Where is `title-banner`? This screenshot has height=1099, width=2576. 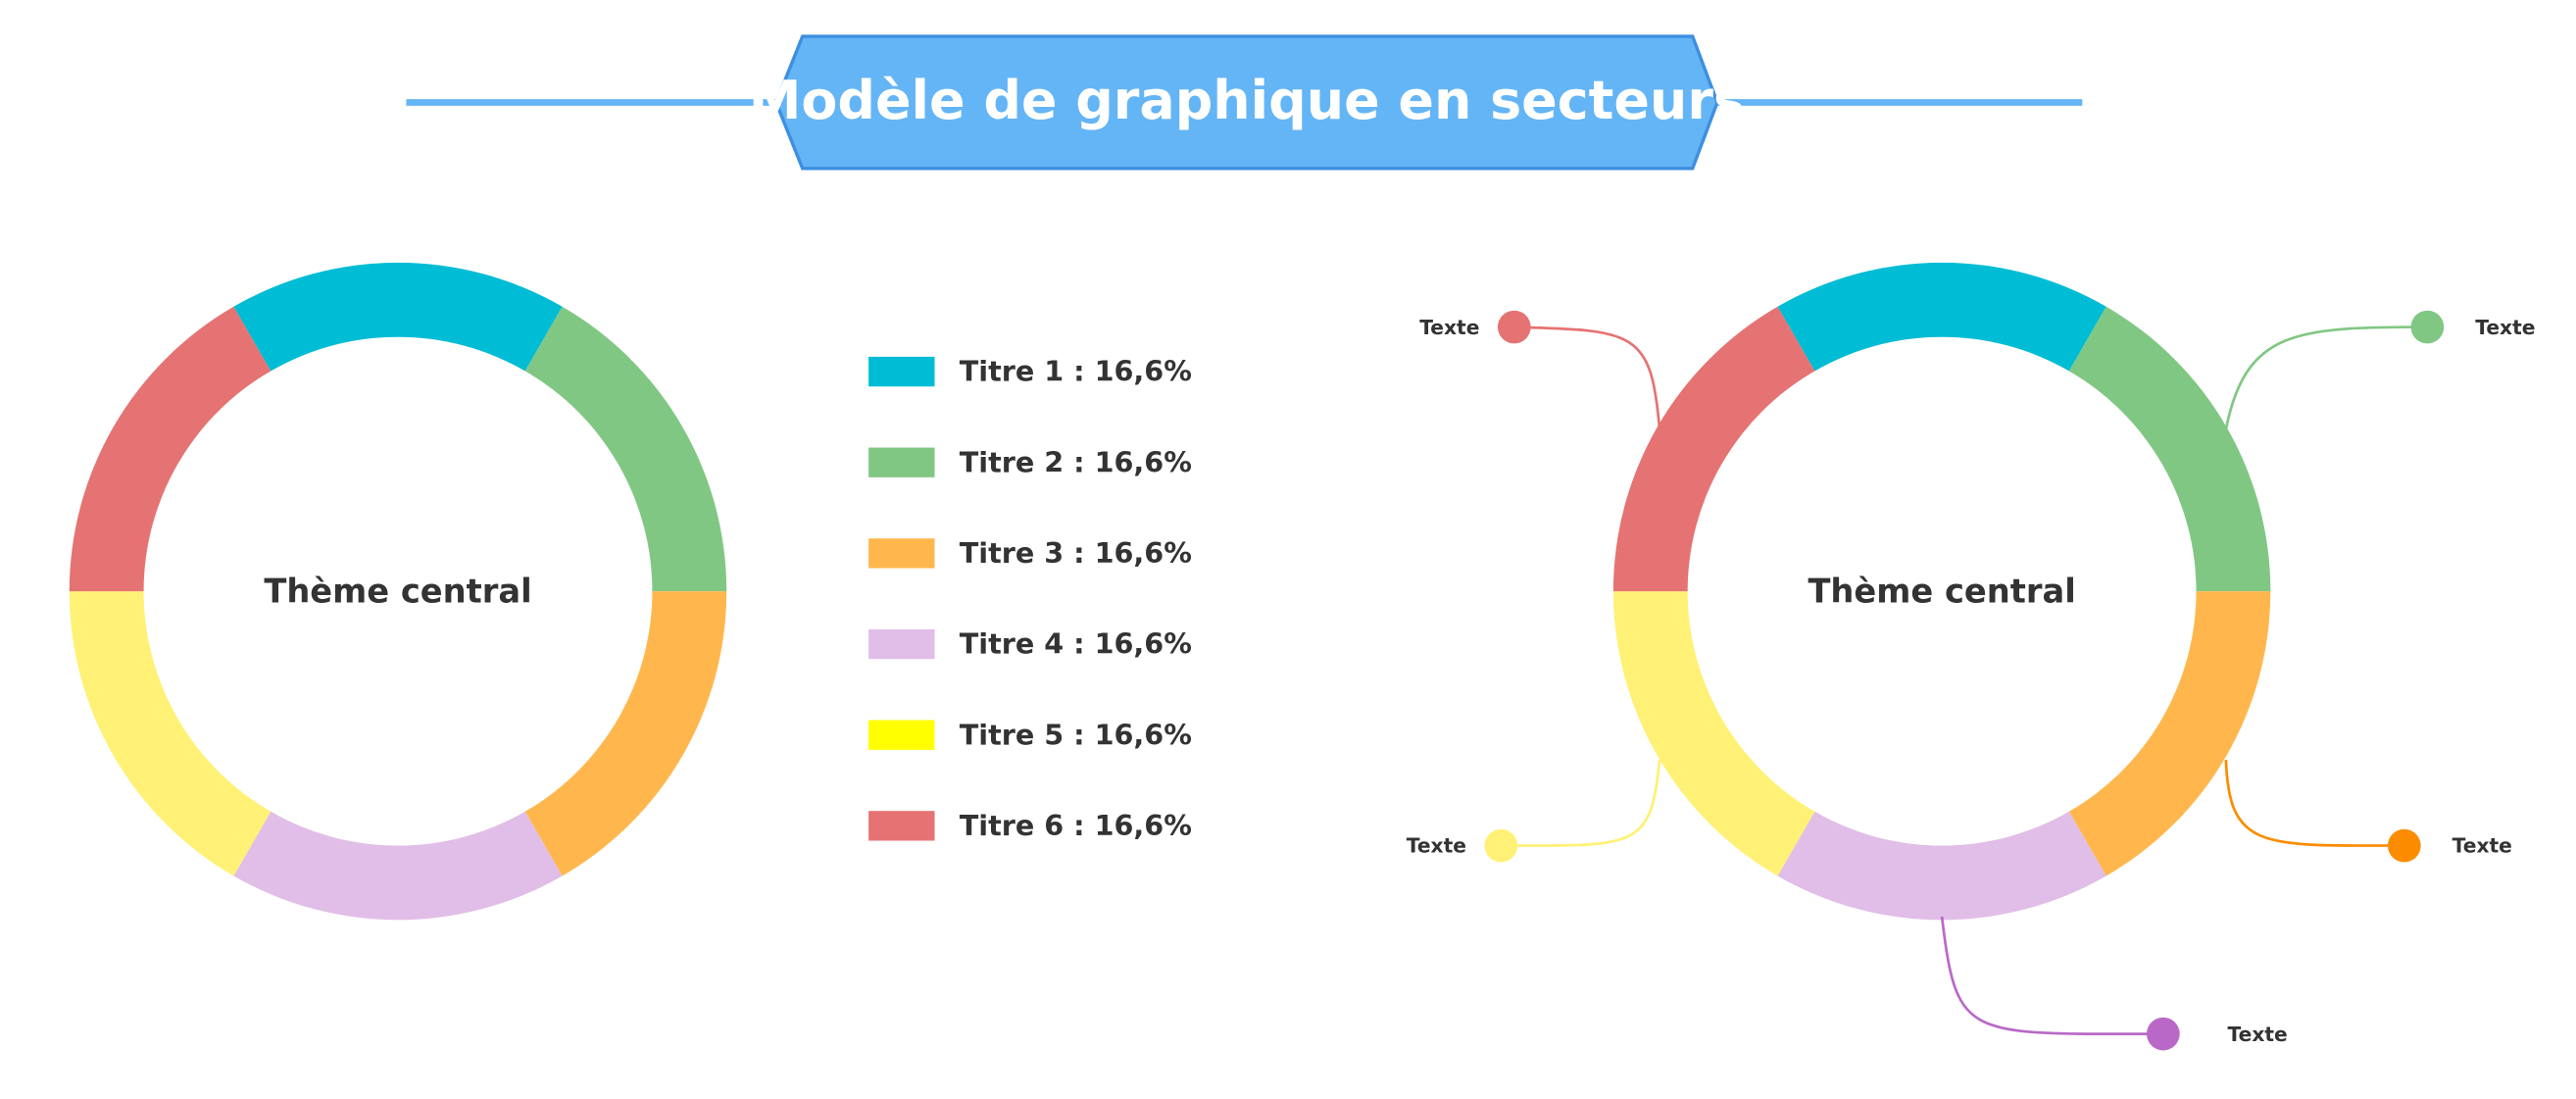
title-banner is located at coordinates (1246, 103).